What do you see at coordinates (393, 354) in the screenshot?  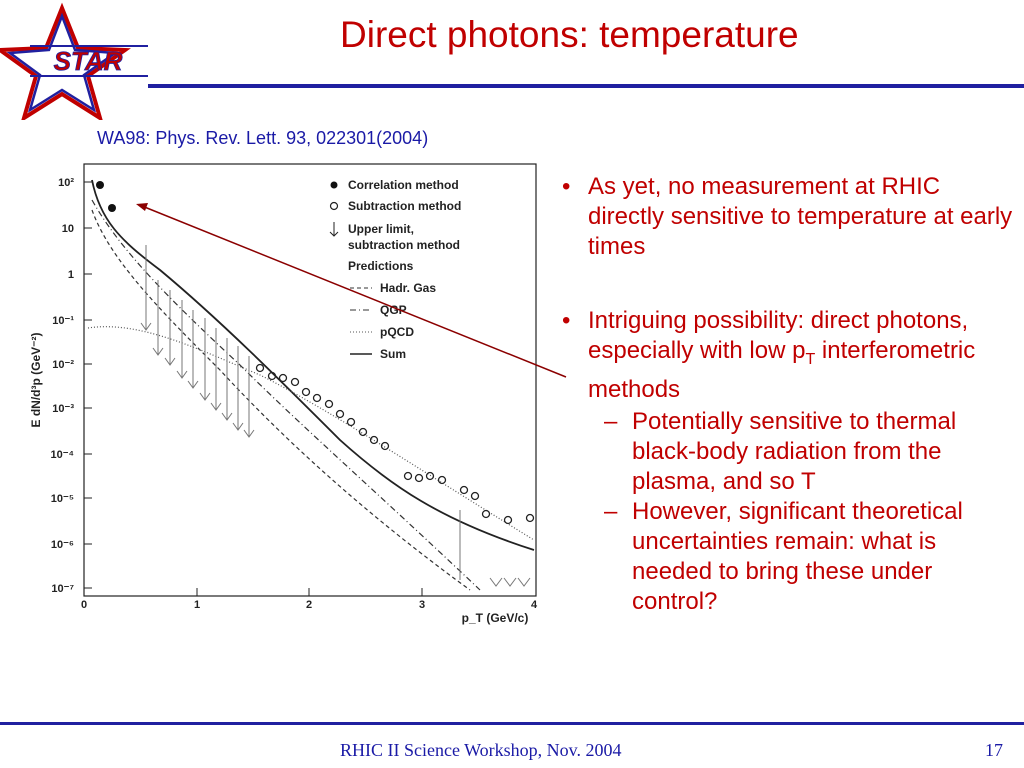 I see `legend-item: Sum` at bounding box center [393, 354].